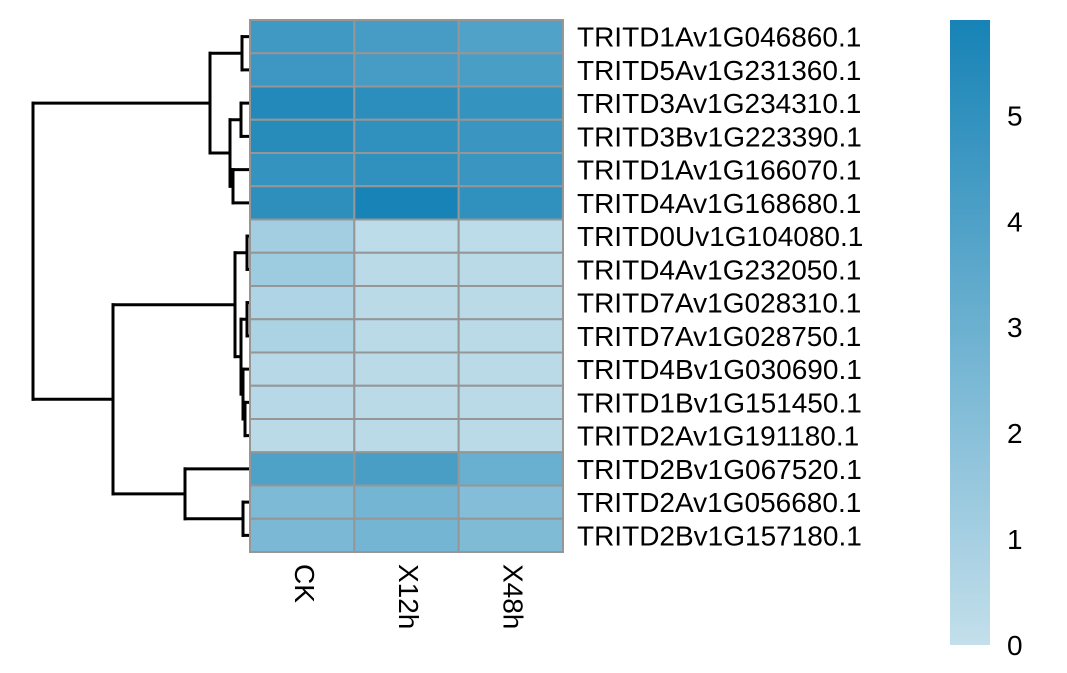  I want to click on row-label: TRITD2Bv1G157180.1, so click(719, 535).